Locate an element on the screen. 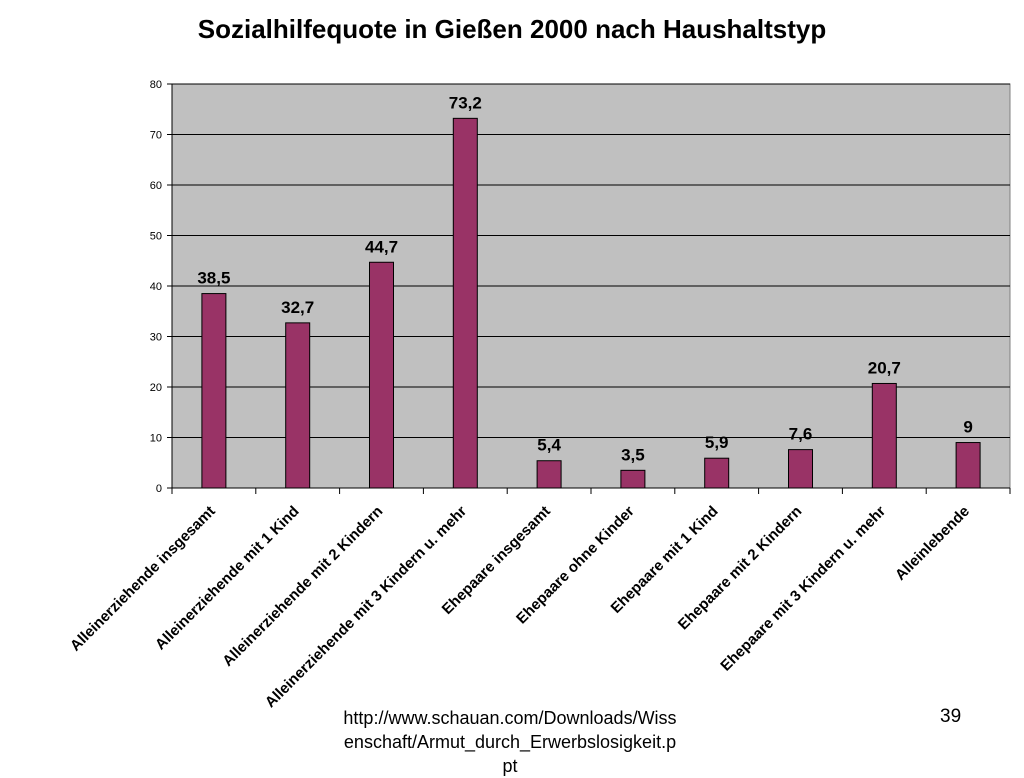 This screenshot has width=1024, height=778. y-tick-label: 60 is located at coordinates (156, 186).